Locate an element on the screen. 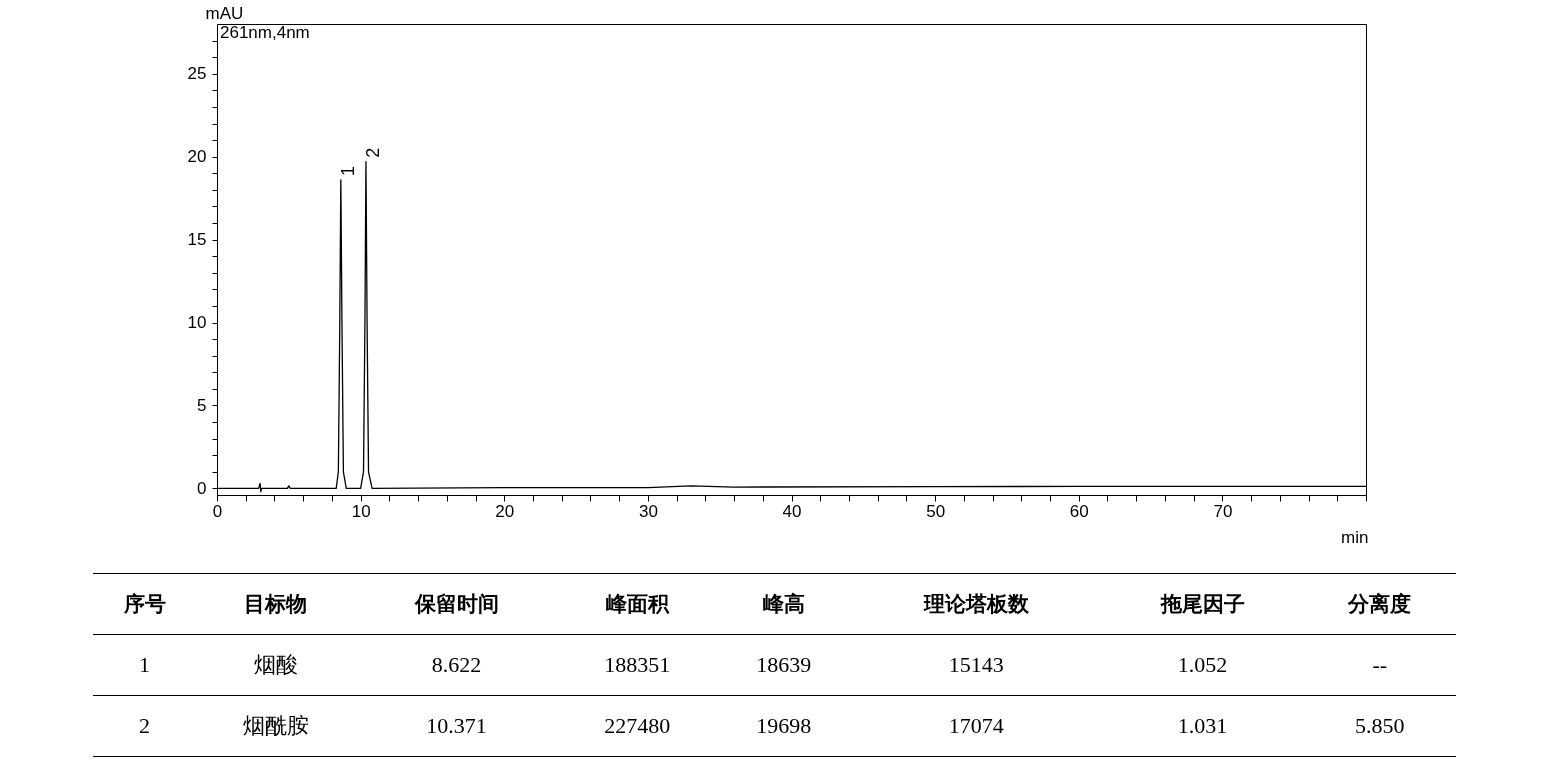  y-tick-label: 20 is located at coordinates (197, 157).